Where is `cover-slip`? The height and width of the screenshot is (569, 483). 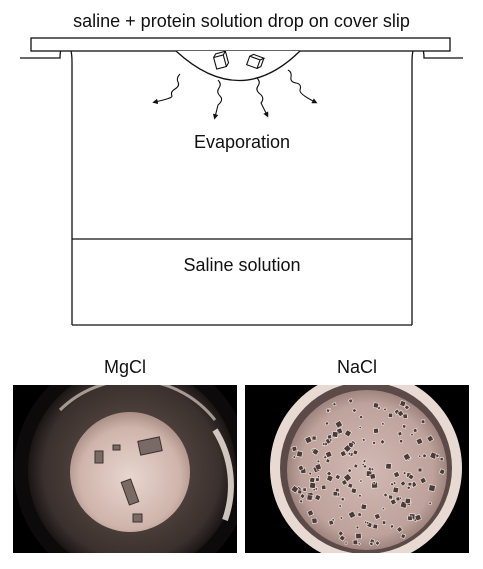
cover-slip is located at coordinates (240, 44).